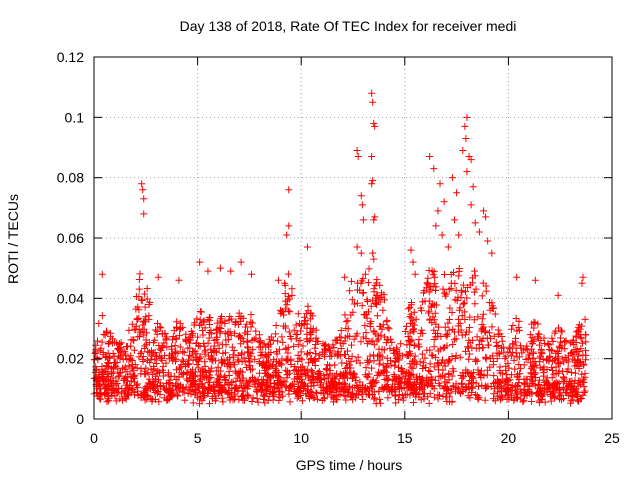 This screenshot has height=480, width=640. I want to click on y-tick-label: 0, so click(80, 419).